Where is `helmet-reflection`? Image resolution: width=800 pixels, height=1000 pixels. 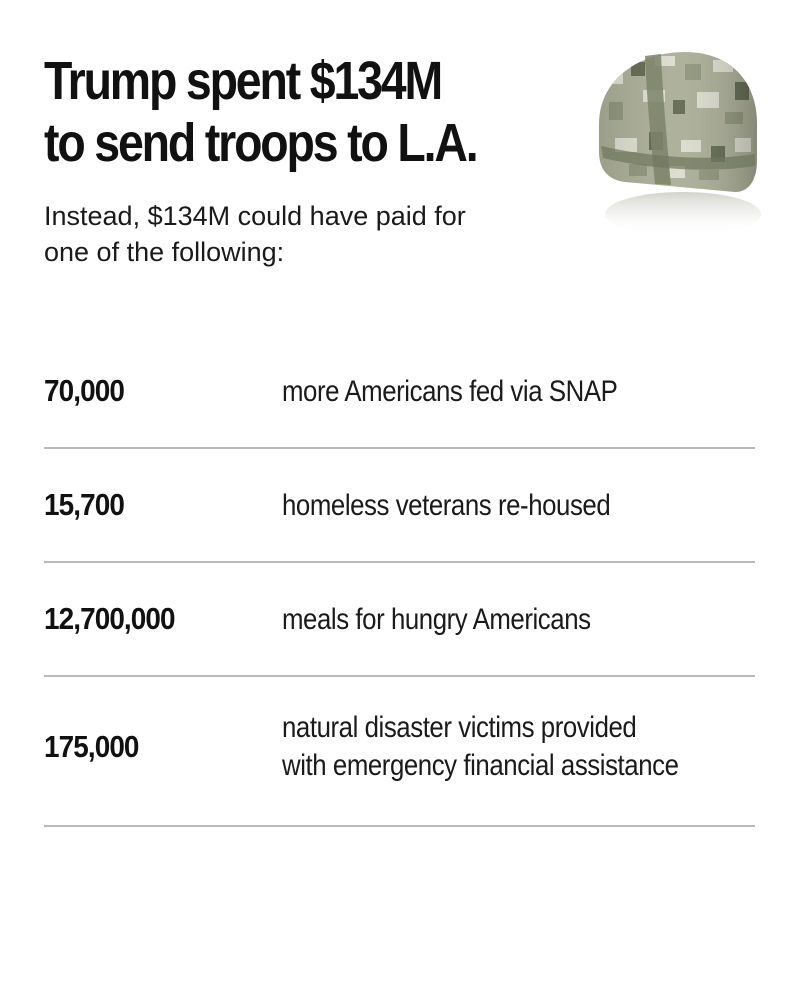
helmet-reflection is located at coordinates (683, 214).